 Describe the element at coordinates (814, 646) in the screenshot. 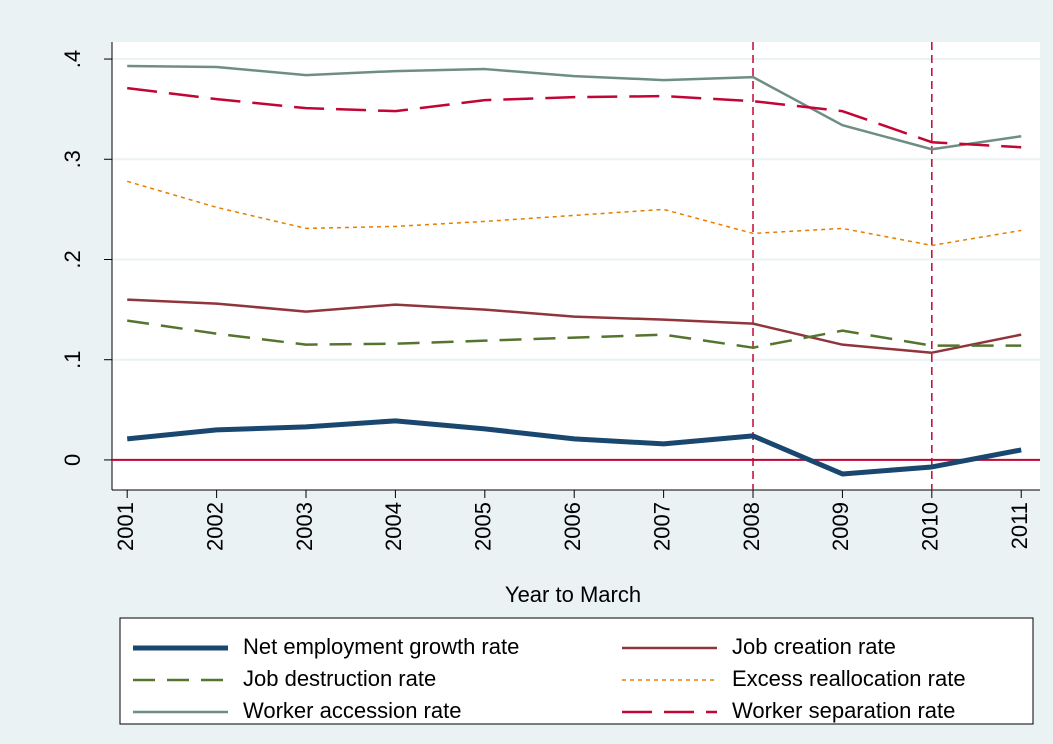

I see `legend-label: Job creation rate` at that location.